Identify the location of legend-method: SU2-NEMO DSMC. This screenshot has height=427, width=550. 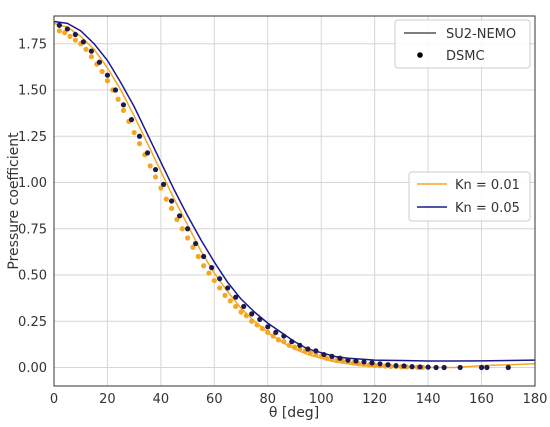
(462, 44).